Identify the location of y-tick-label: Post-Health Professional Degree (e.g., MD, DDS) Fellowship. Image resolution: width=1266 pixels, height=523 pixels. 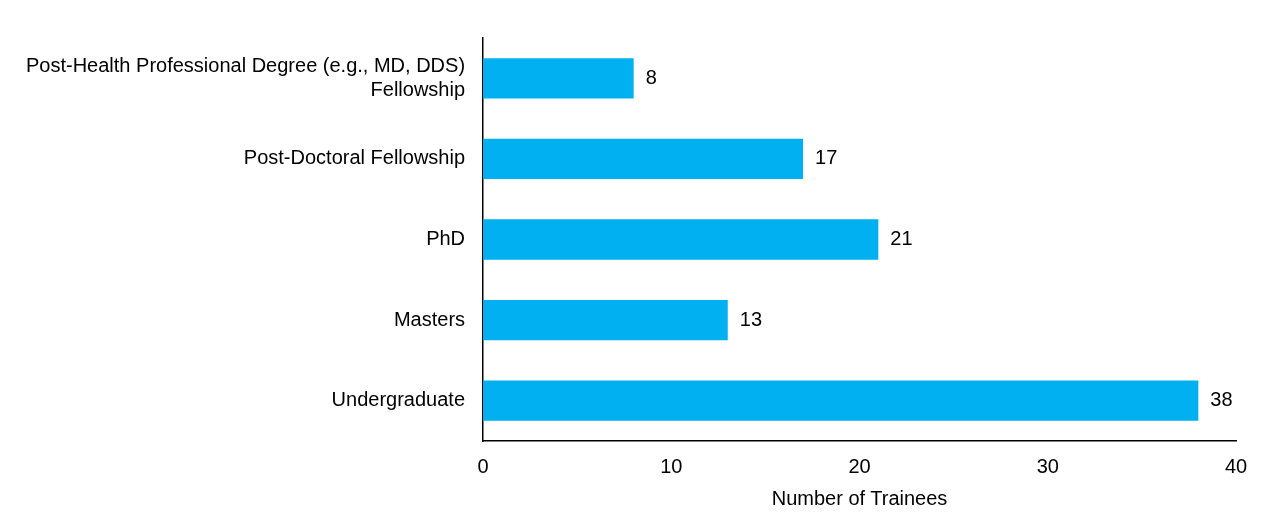
(245, 76).